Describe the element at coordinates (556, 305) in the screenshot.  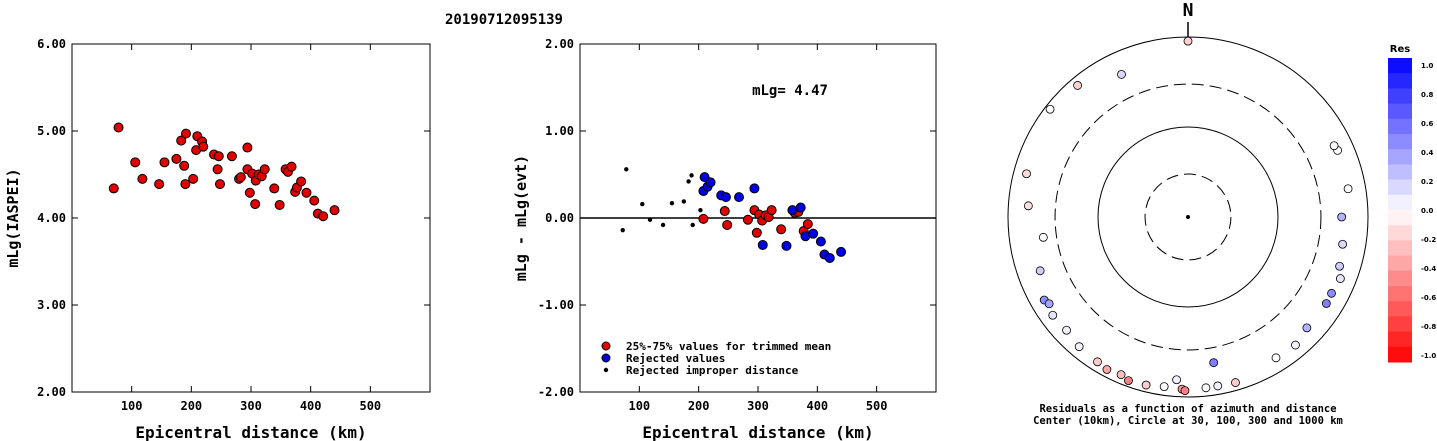
I see `y-tick-label-2: -1.00` at that location.